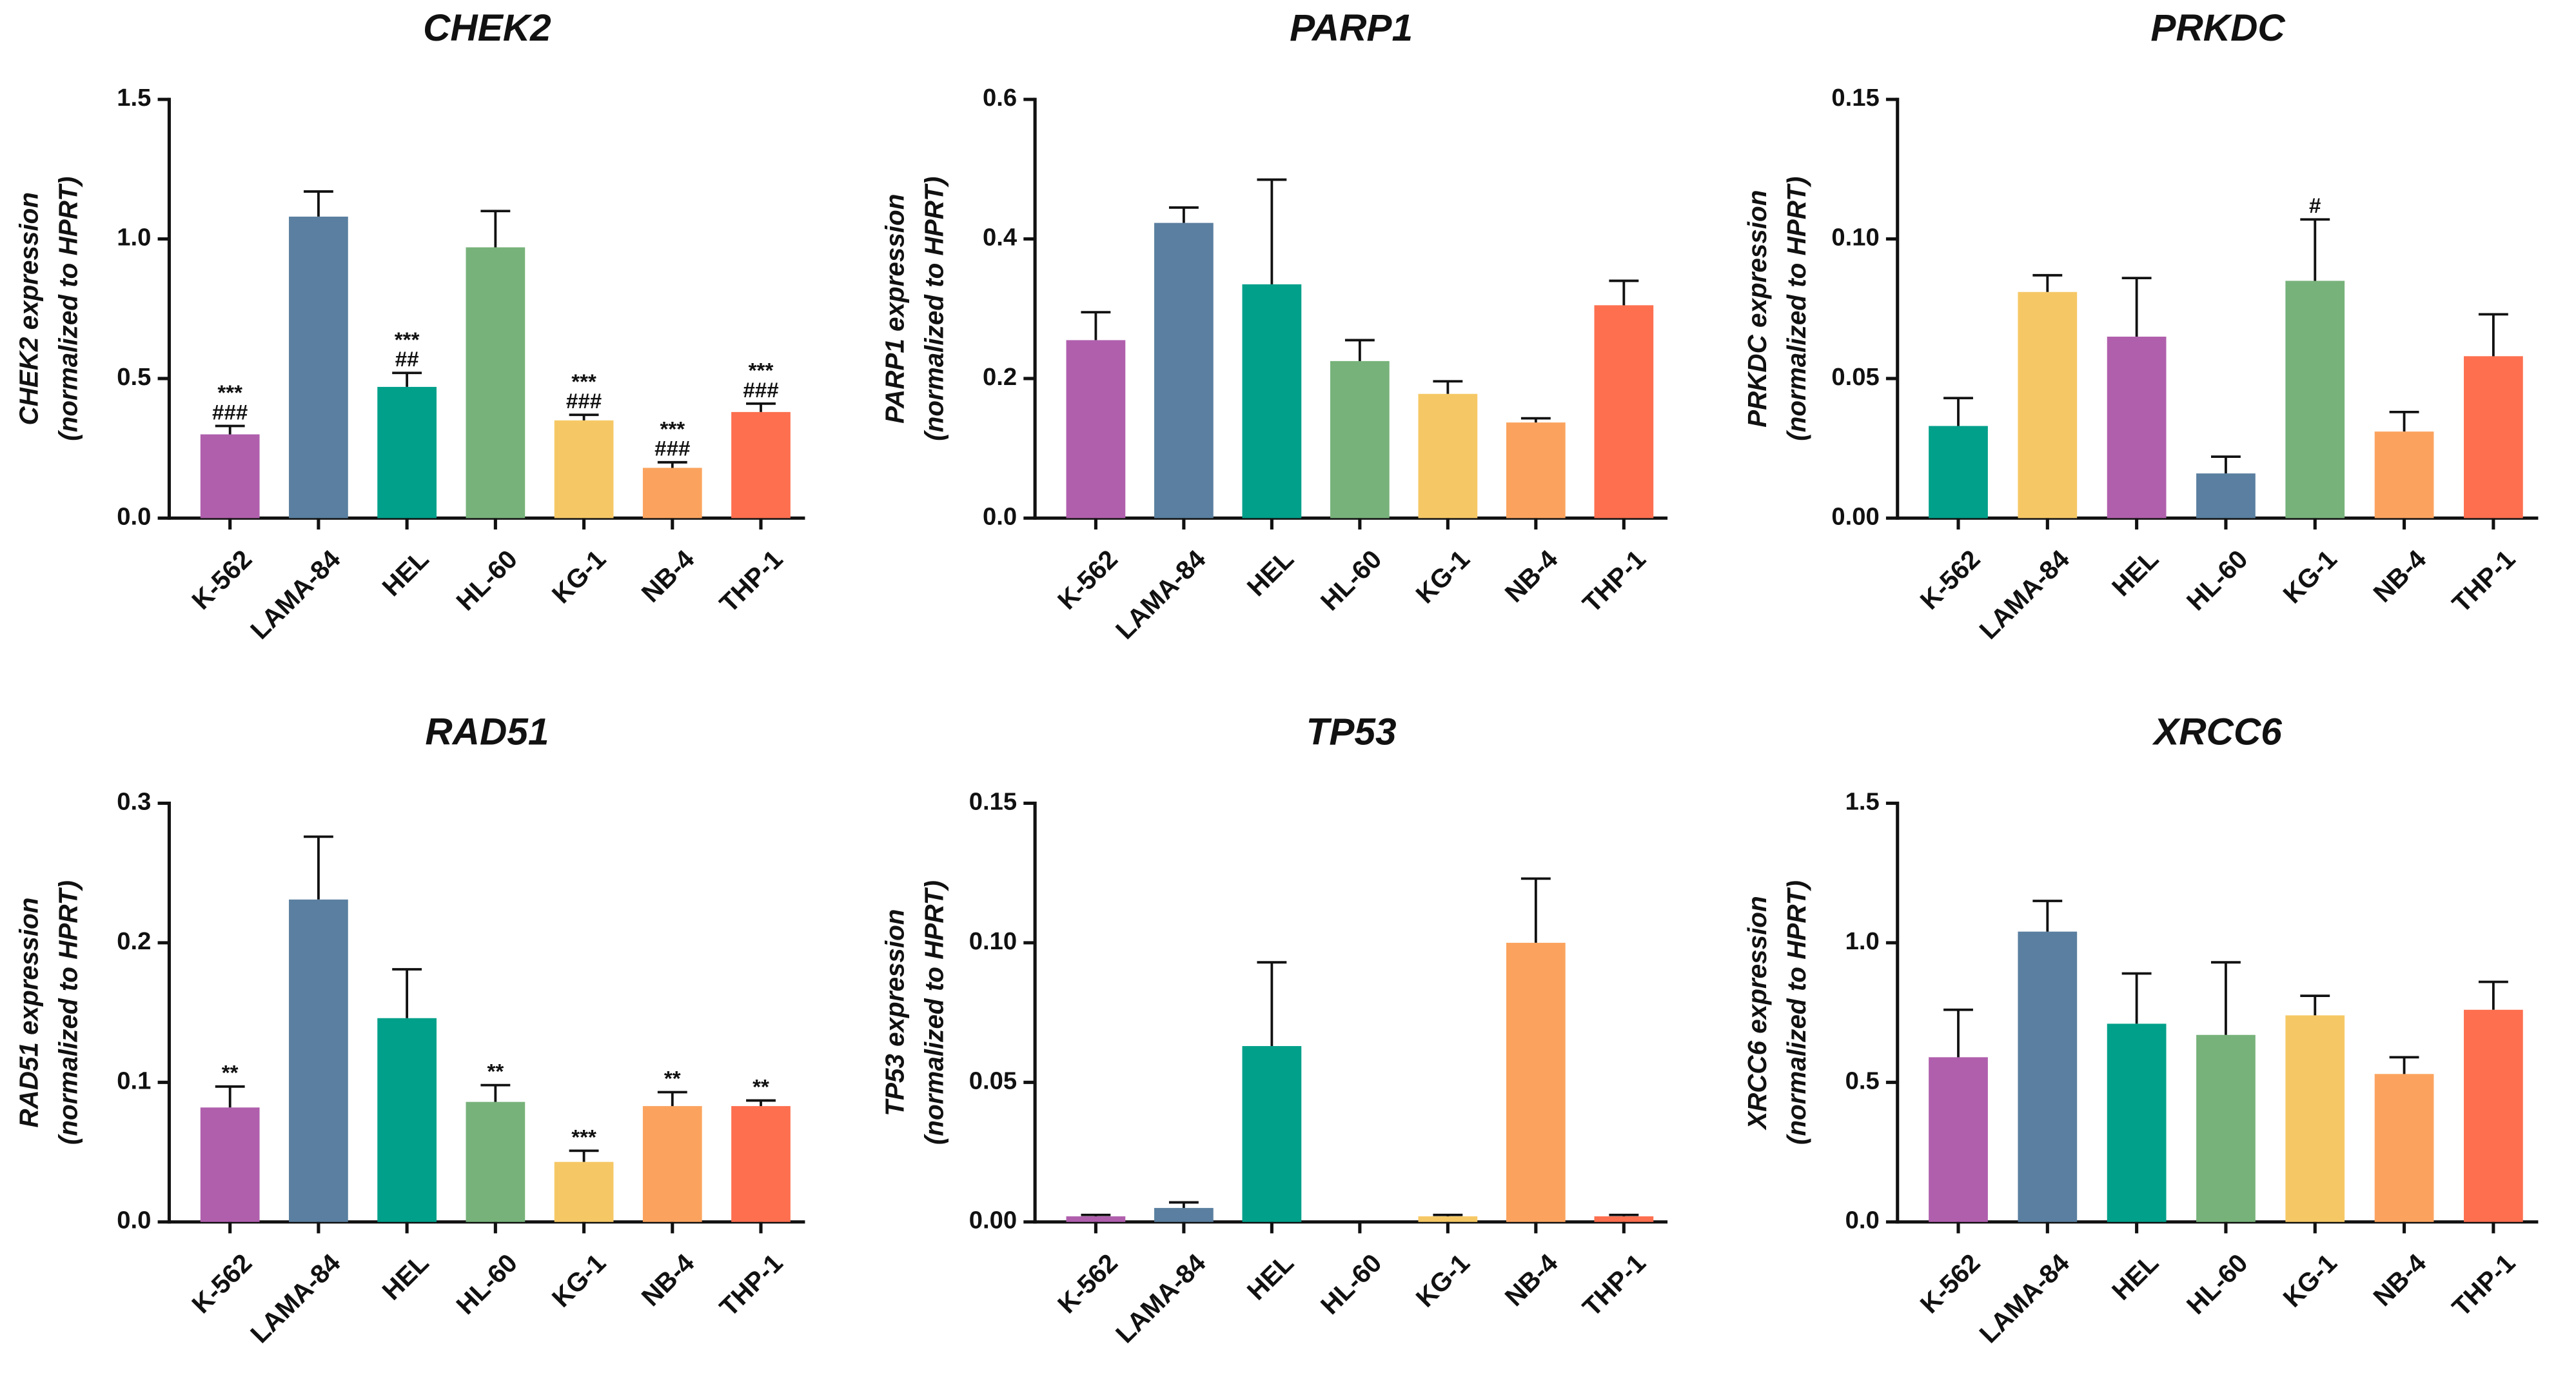  What do you see at coordinates (2217, 732) in the screenshot?
I see `chart-title: XRCC6` at bounding box center [2217, 732].